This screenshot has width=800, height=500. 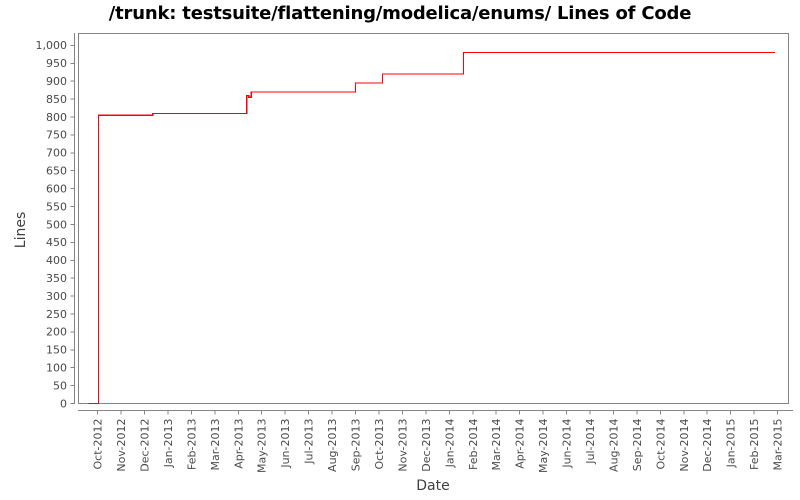 What do you see at coordinates (56, 135) in the screenshot?
I see `y-tick-label: 750` at bounding box center [56, 135].